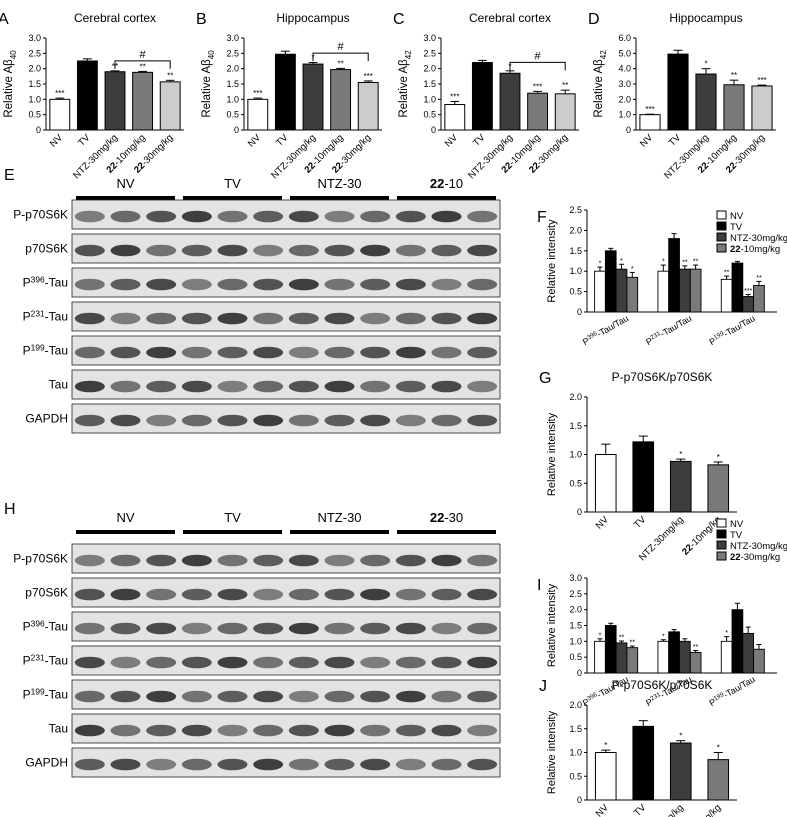 Image resolution: width=787 pixels, height=817 pixels. What do you see at coordinates (624, 38) in the screenshot?
I see `y-tick-label: 6.0` at bounding box center [624, 38].